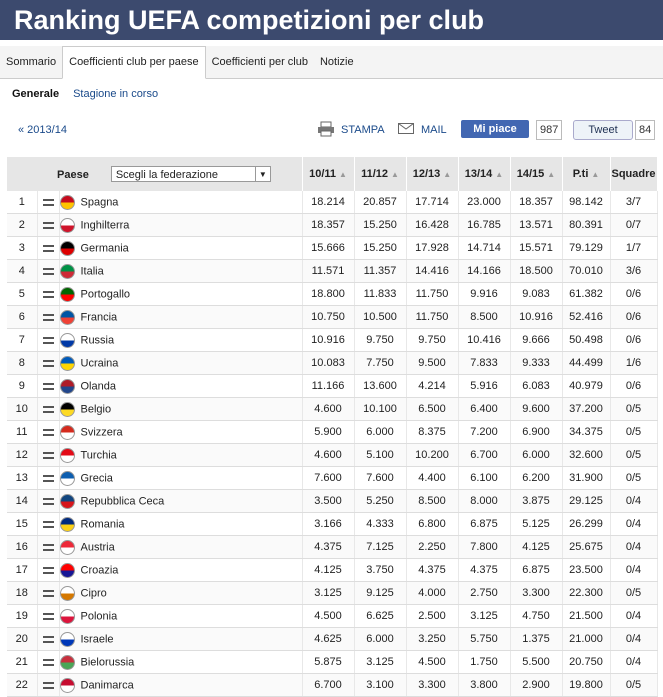  What do you see at coordinates (93, 592) in the screenshot?
I see `country-name: Cipro` at bounding box center [93, 592].